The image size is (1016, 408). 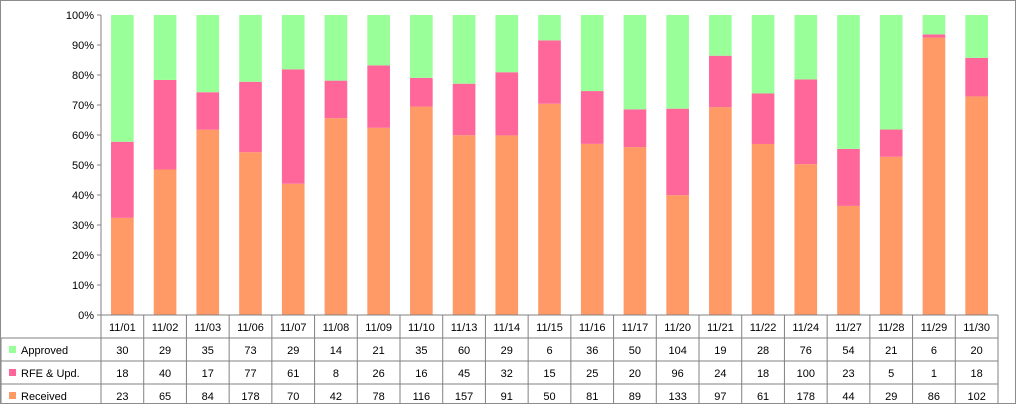 I want to click on x-category-label: 11/03, so click(x=207, y=328).